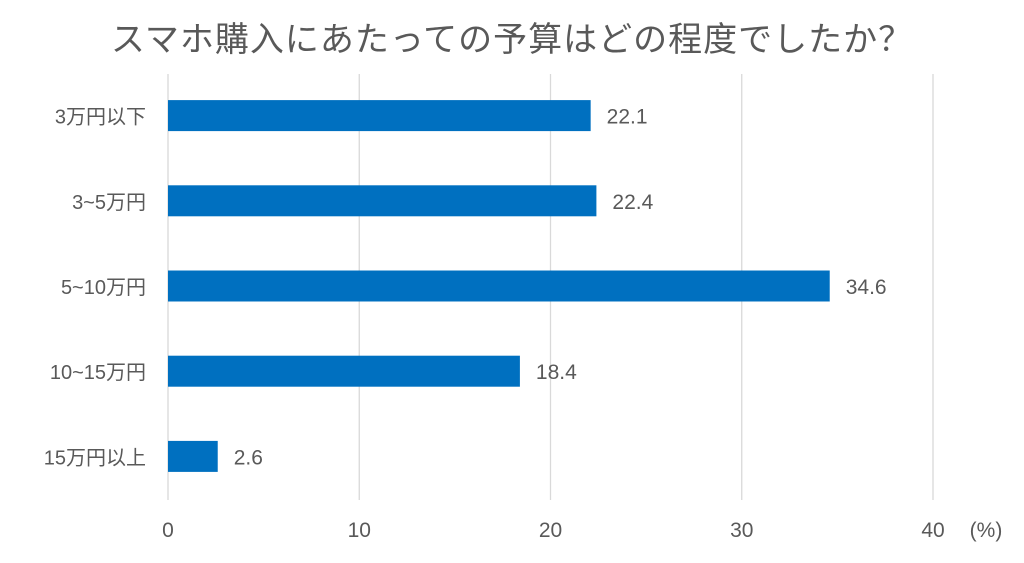  What do you see at coordinates (932, 530) in the screenshot?
I see `x-tick-label: 40` at bounding box center [932, 530].